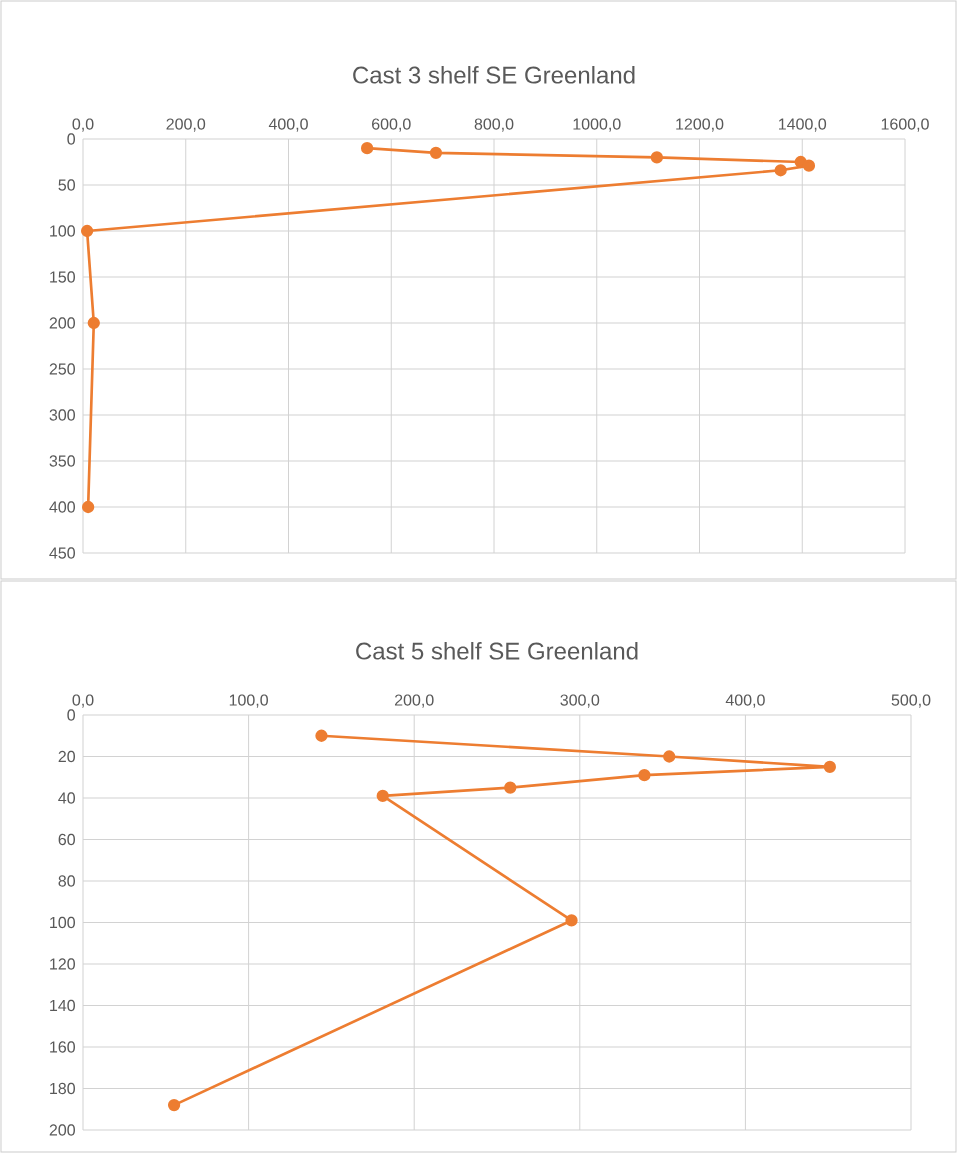 Image resolution: width=957 pixels, height=1153 pixels. I want to click on y-tick-label: 20, so click(66, 756).